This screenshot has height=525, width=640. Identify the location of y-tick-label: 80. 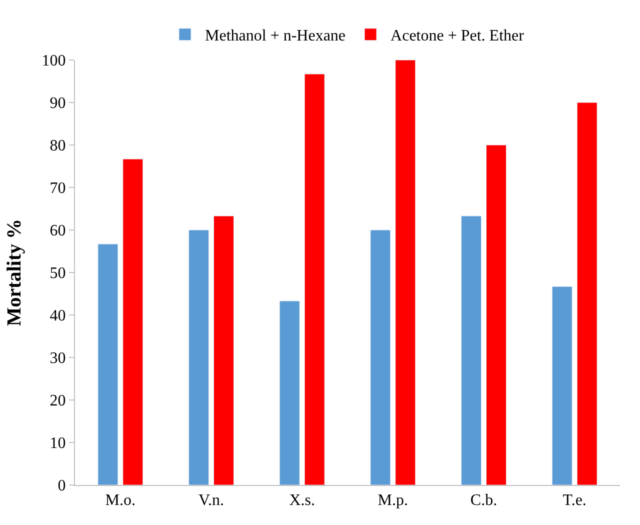
(58, 146).